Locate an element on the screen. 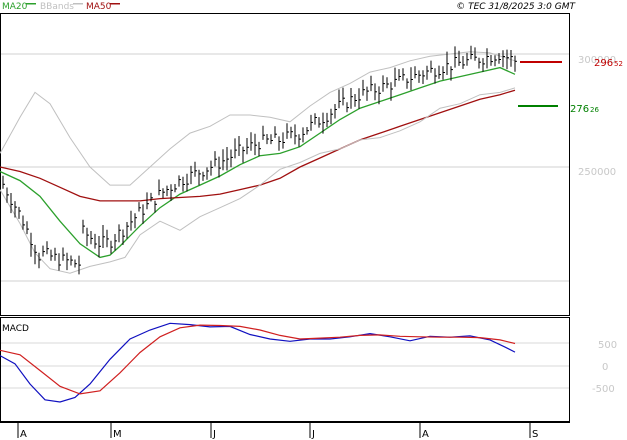 Image resolution: width=627 pixels, height=440 pixels. upper-price-decimals: 52 is located at coordinates (618, 64).